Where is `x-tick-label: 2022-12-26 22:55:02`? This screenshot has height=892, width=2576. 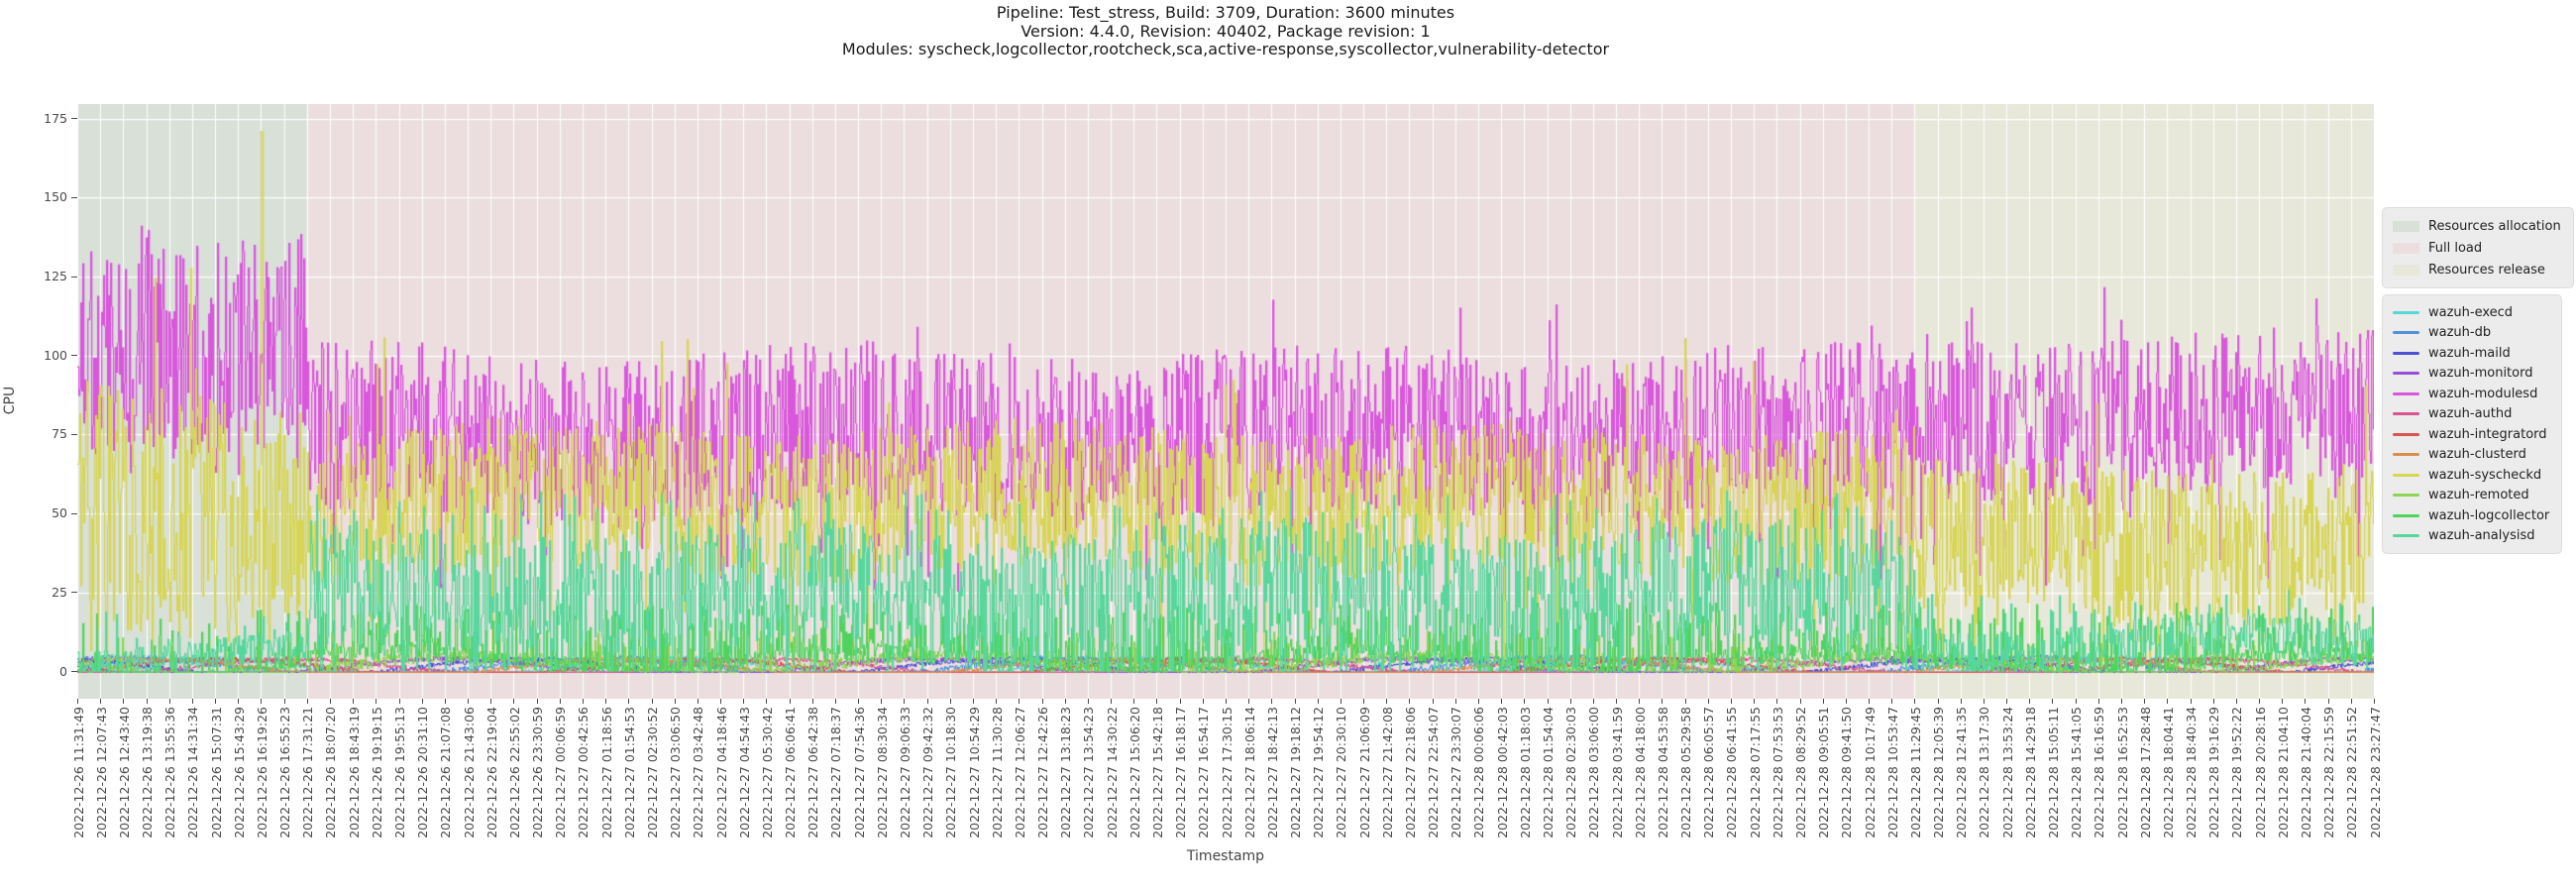
x-tick-label: 2022-12-26 22:55:02 is located at coordinates (514, 773).